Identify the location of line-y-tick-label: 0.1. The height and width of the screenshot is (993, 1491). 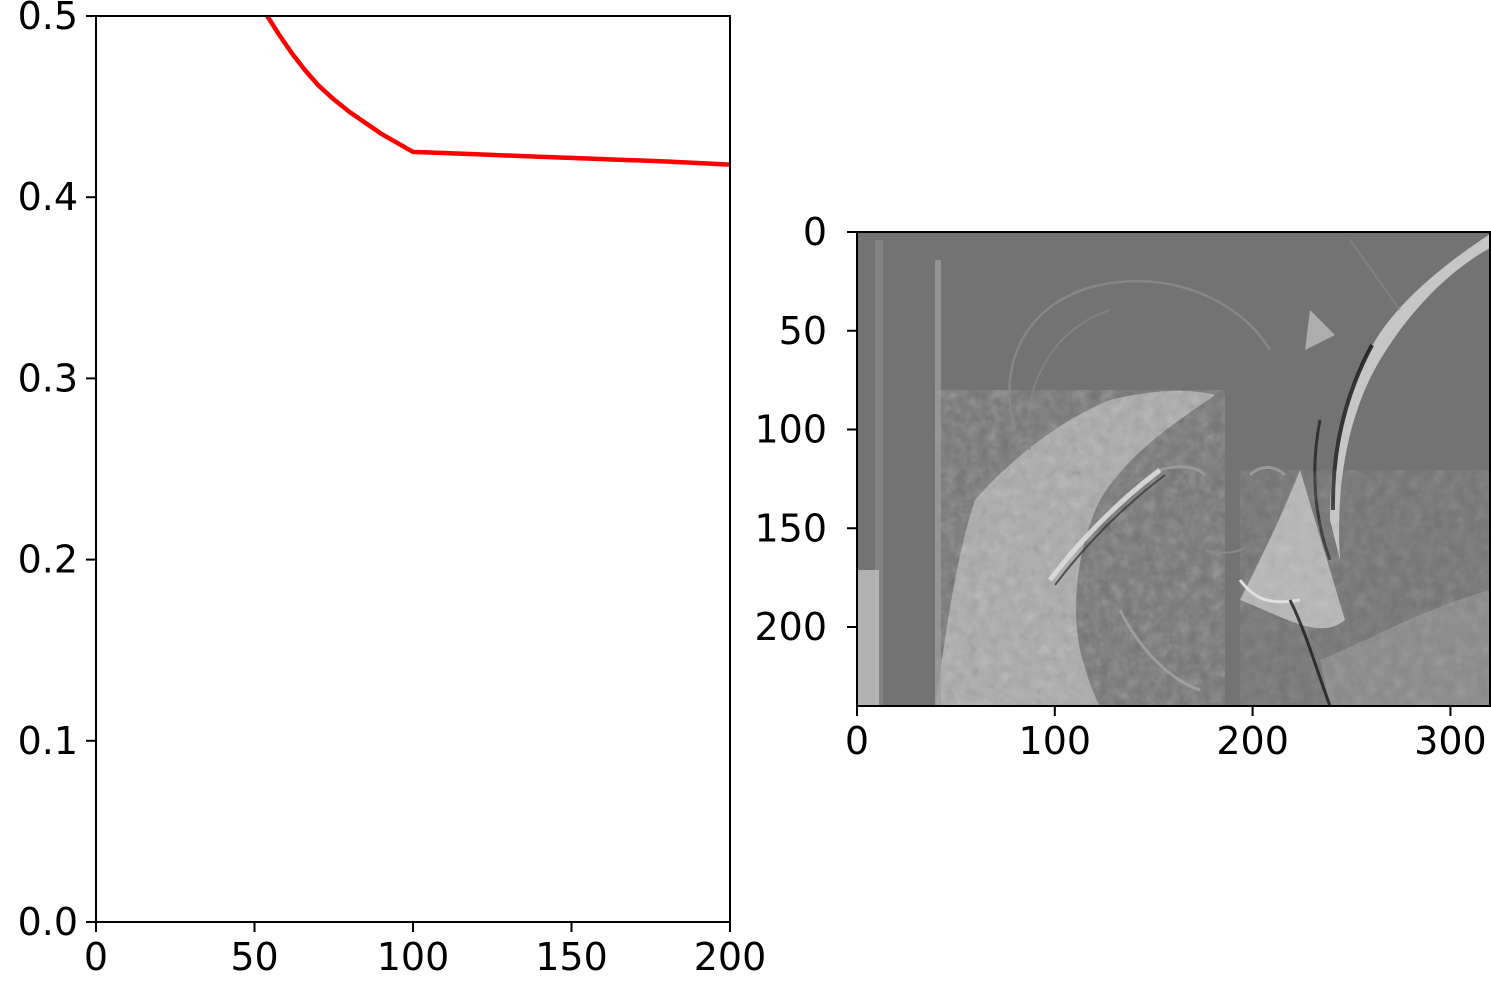
(48, 741).